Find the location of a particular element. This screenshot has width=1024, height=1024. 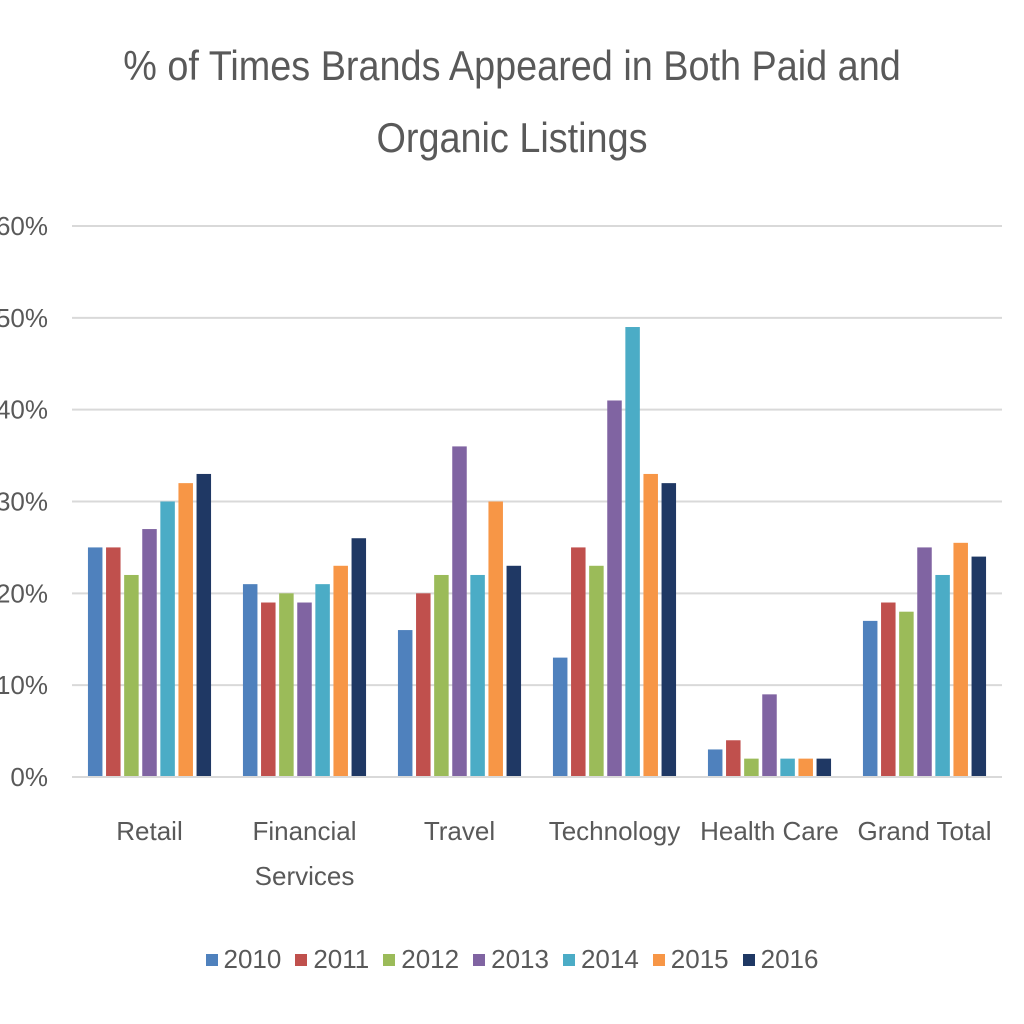

legend-label: 2012 is located at coordinates (430, 959).